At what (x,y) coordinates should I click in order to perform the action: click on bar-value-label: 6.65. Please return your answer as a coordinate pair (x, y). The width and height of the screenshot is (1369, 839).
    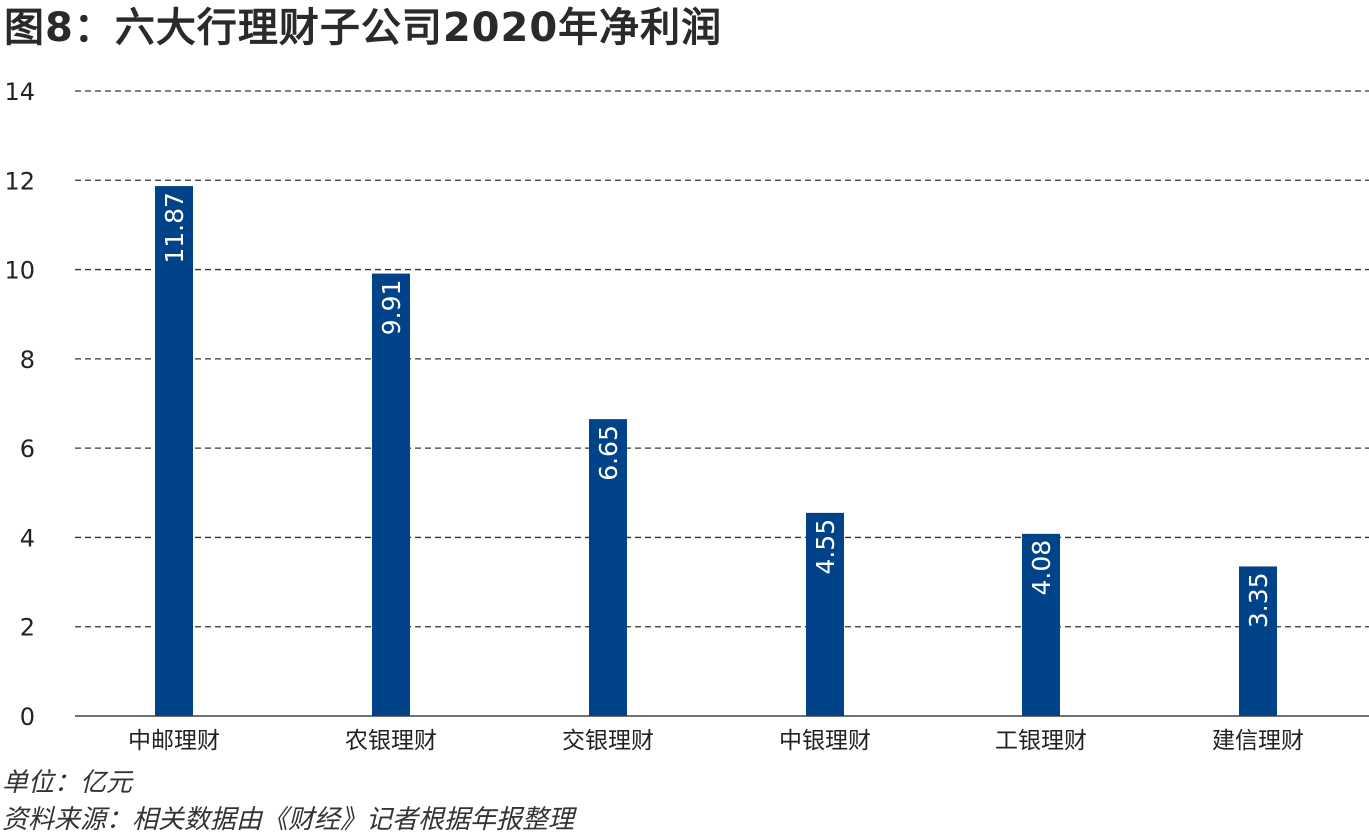
    Looking at the image, I should click on (608, 453).